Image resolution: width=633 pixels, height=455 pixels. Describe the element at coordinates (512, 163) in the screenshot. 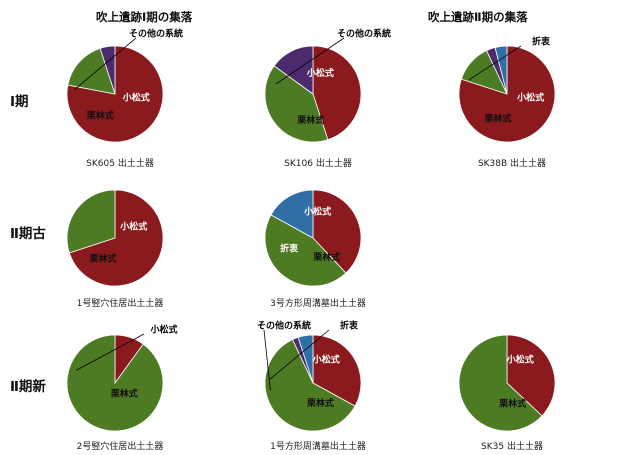

I see `chart-caption-3: SK38B 出土土器` at that location.